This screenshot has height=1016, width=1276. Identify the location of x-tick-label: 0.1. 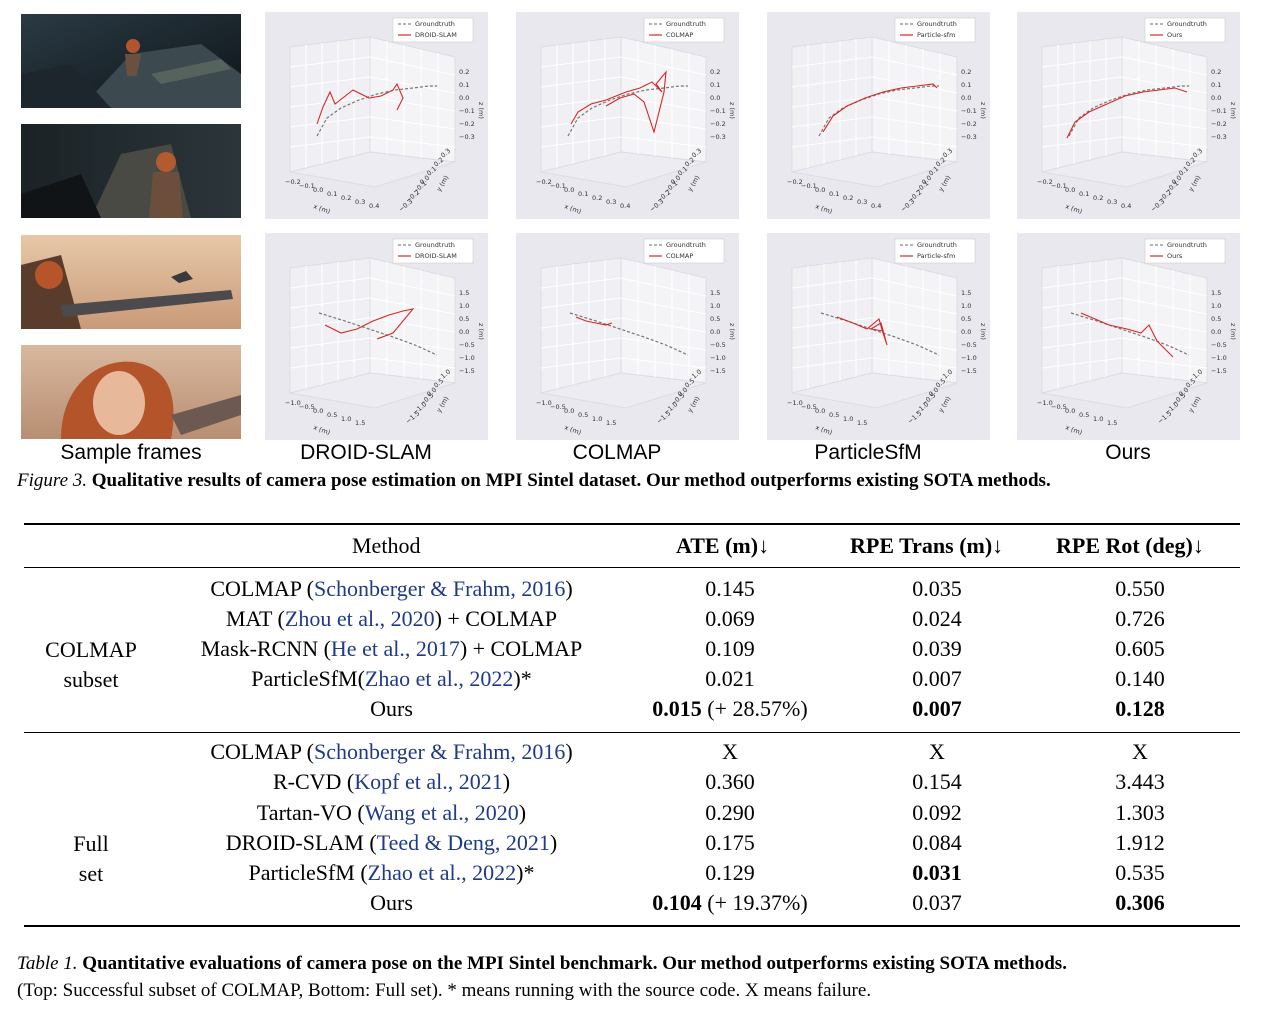
(332, 194).